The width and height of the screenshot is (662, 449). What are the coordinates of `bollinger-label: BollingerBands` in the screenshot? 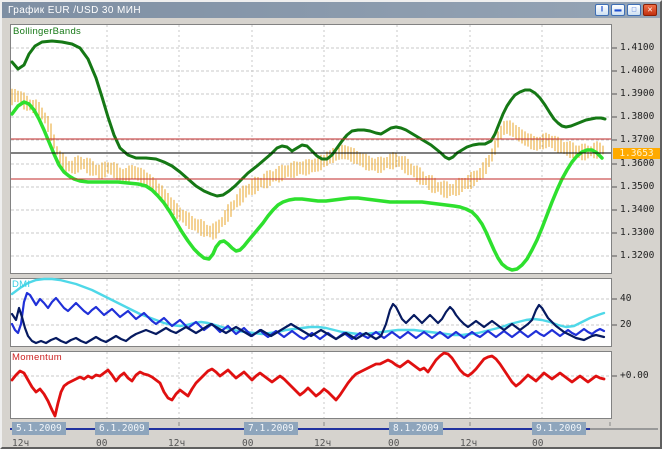 It's located at (47, 31).